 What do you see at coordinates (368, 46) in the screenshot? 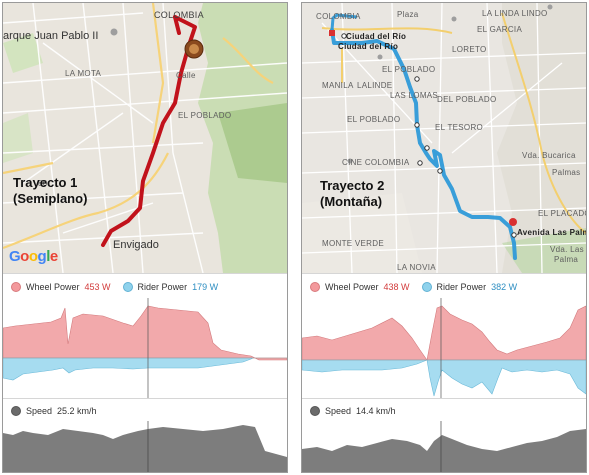
I see `map-label-ciudad-del-rio-b: Ciudad del Río` at bounding box center [368, 46].